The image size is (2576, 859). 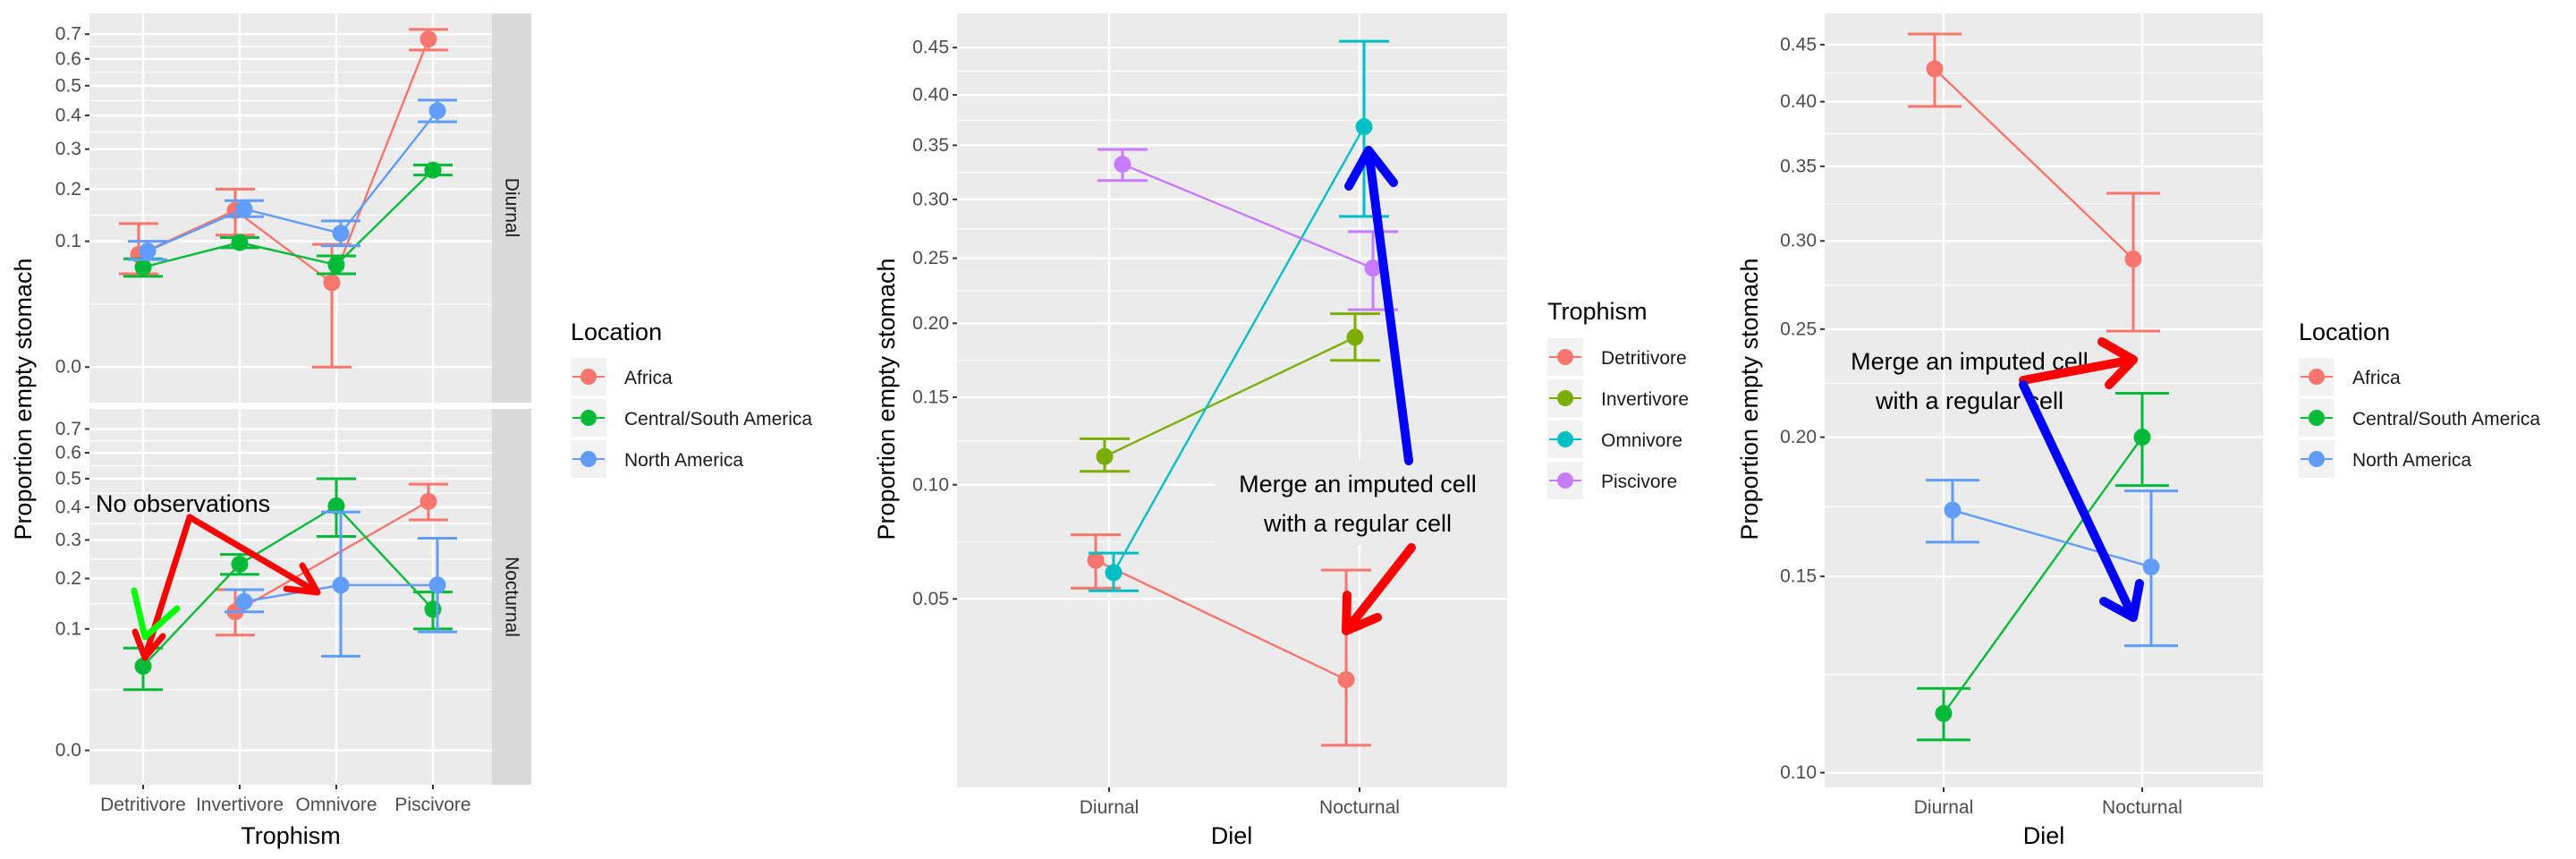 I want to click on arrow-blue-head, so click(x=2121, y=600).